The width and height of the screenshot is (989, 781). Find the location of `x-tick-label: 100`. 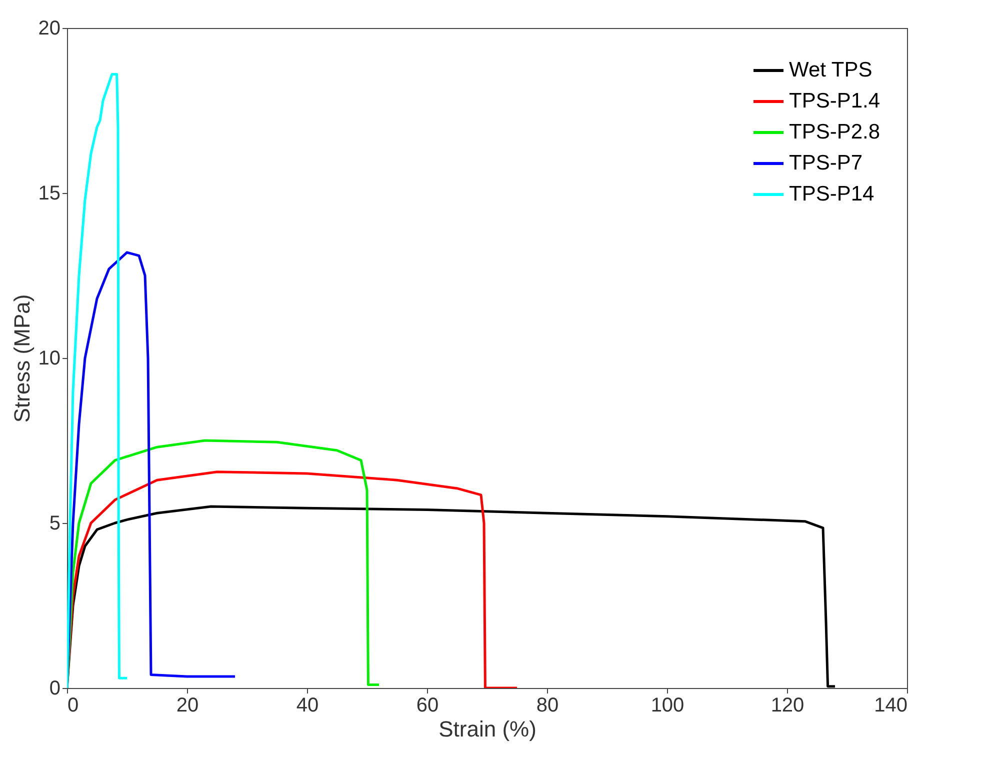

x-tick-label: 100 is located at coordinates (667, 705).